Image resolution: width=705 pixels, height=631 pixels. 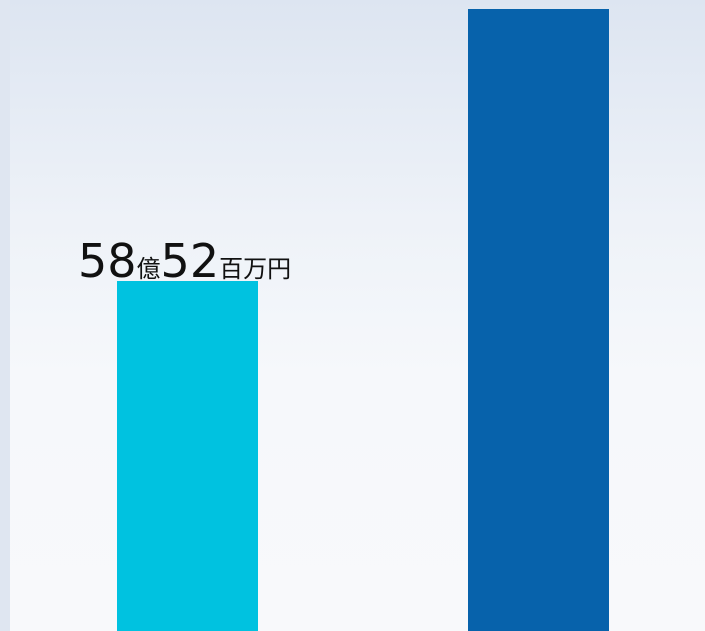 I want to click on data-label-bar-1-part-1: 58, so click(x=107, y=261).